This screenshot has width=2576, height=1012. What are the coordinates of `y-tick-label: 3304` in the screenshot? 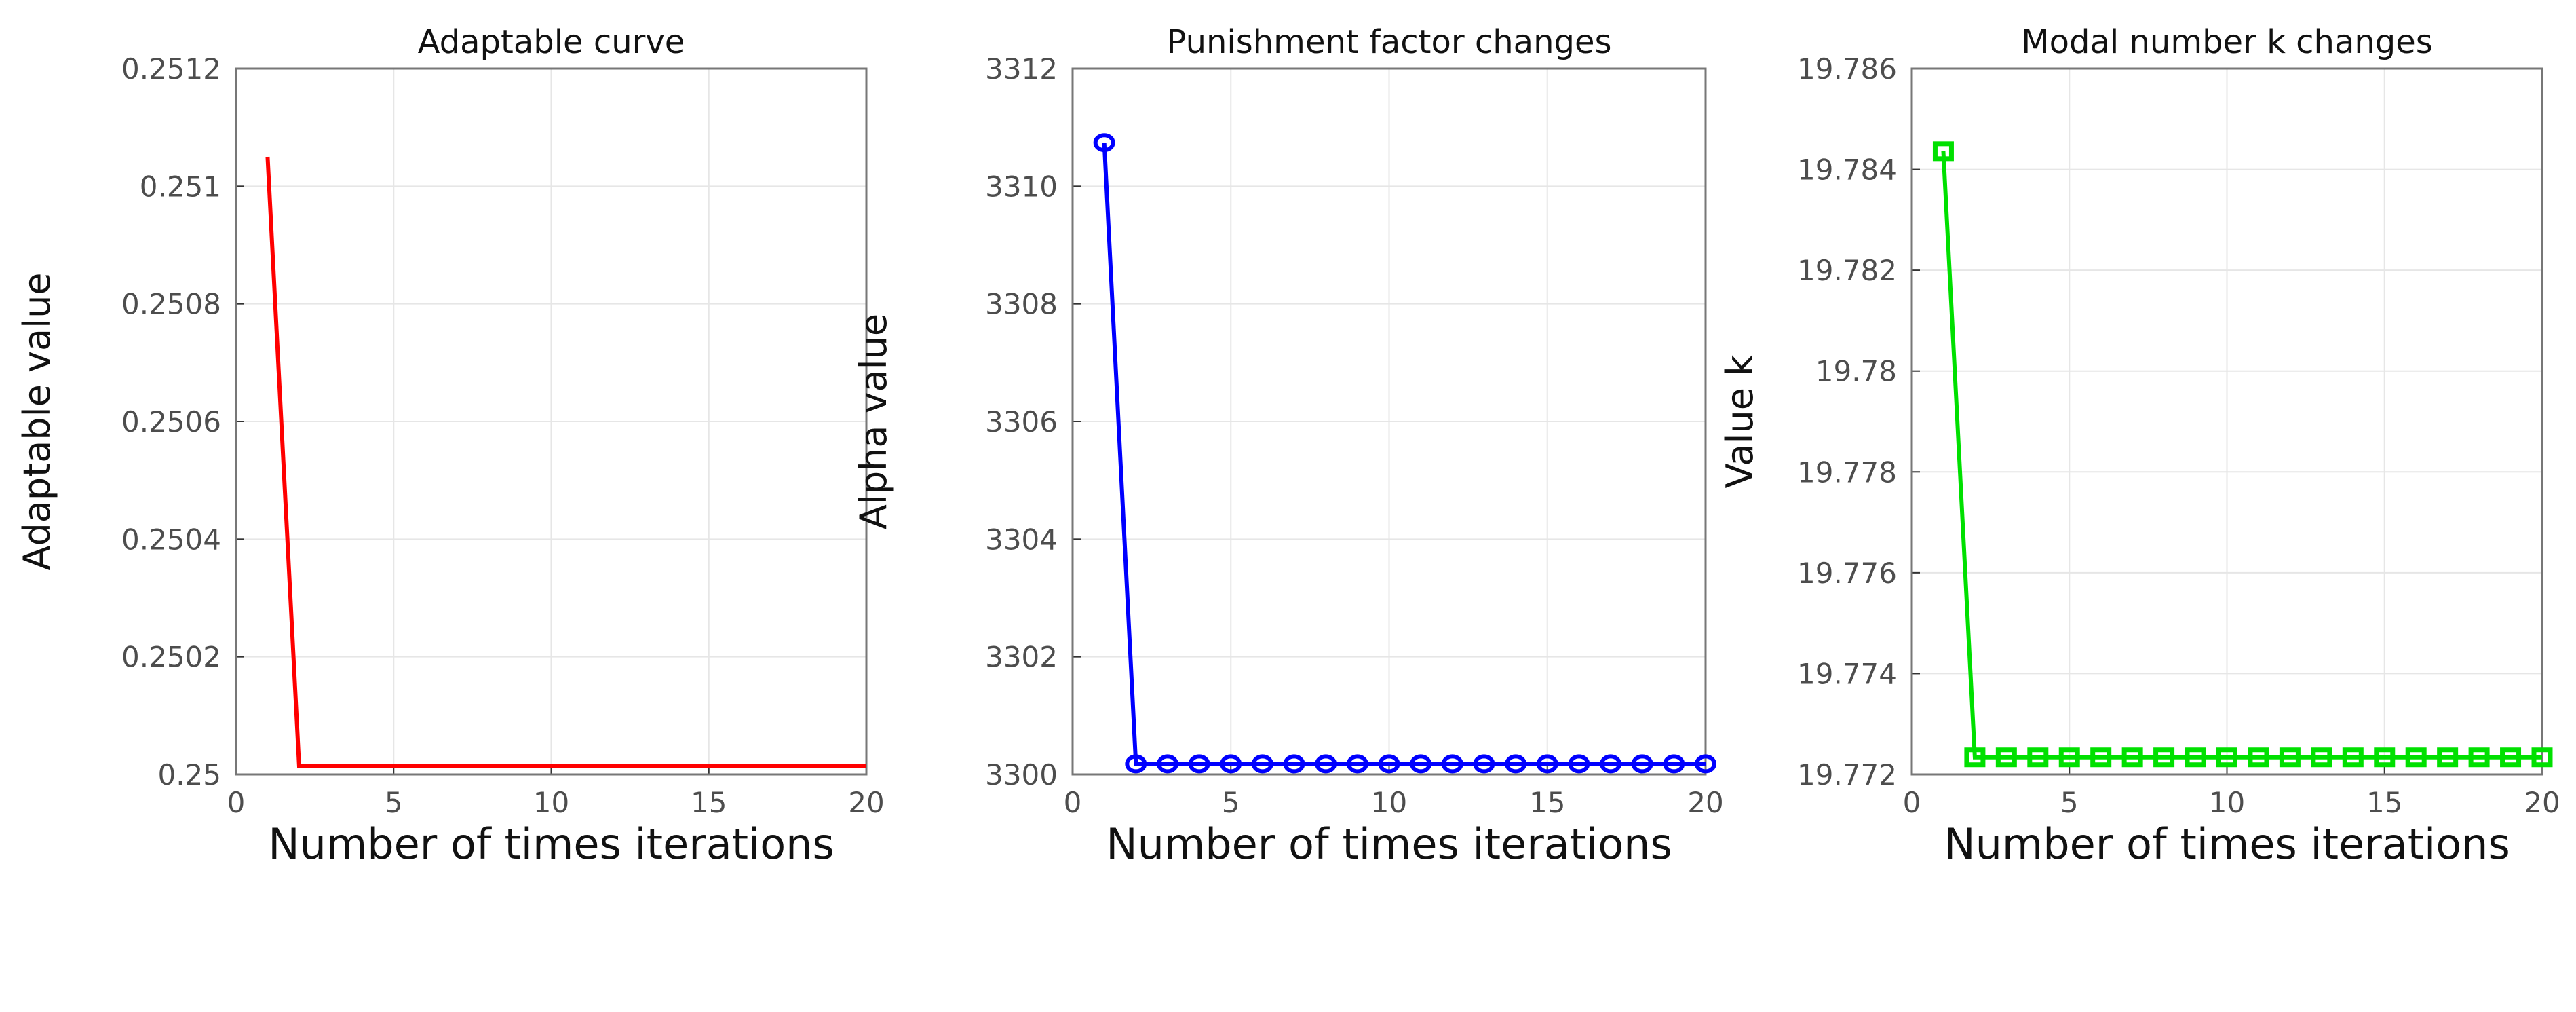 It's located at (1021, 540).